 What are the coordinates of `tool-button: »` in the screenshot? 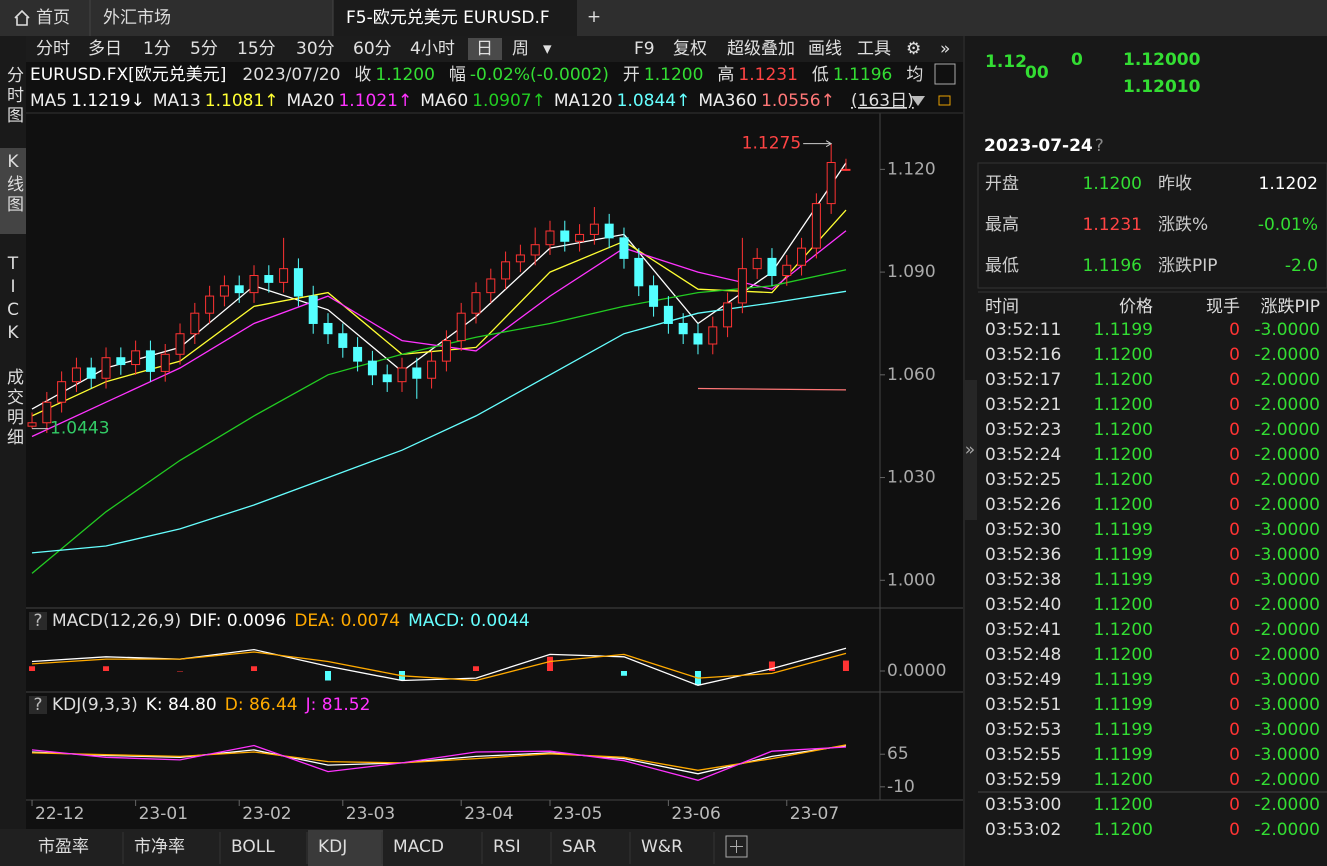 It's located at (945, 49).